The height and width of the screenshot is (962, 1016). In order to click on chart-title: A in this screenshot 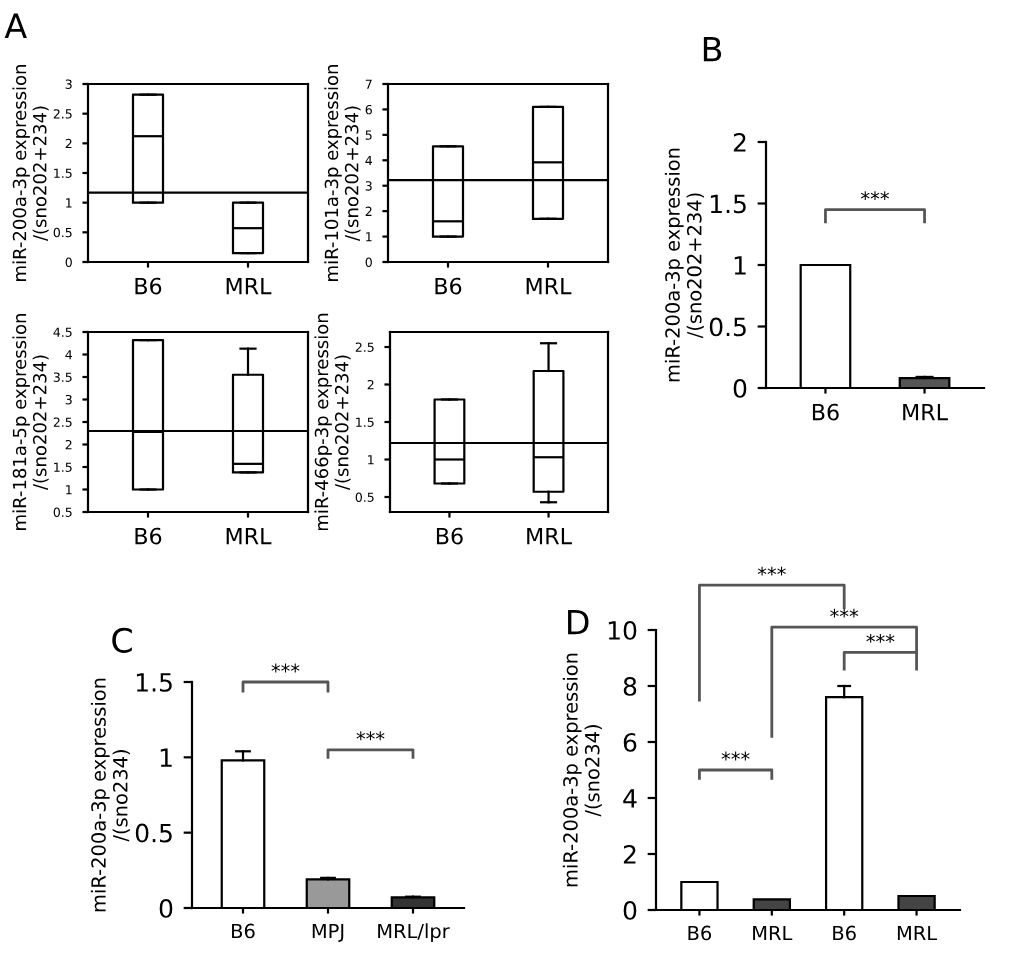, I will do `click(15, 25)`.